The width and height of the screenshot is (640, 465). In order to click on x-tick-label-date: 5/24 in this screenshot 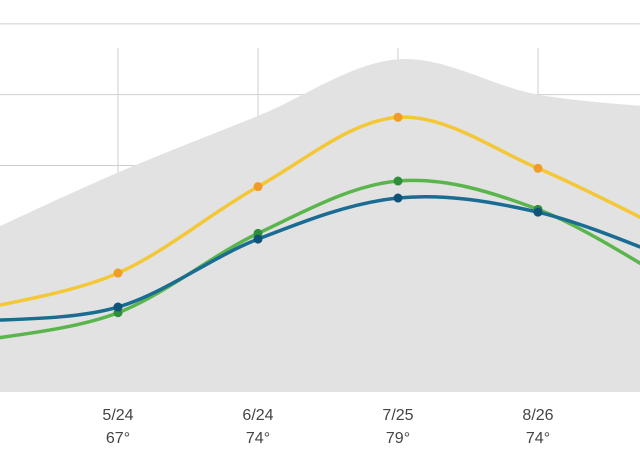, I will do `click(117, 415)`.